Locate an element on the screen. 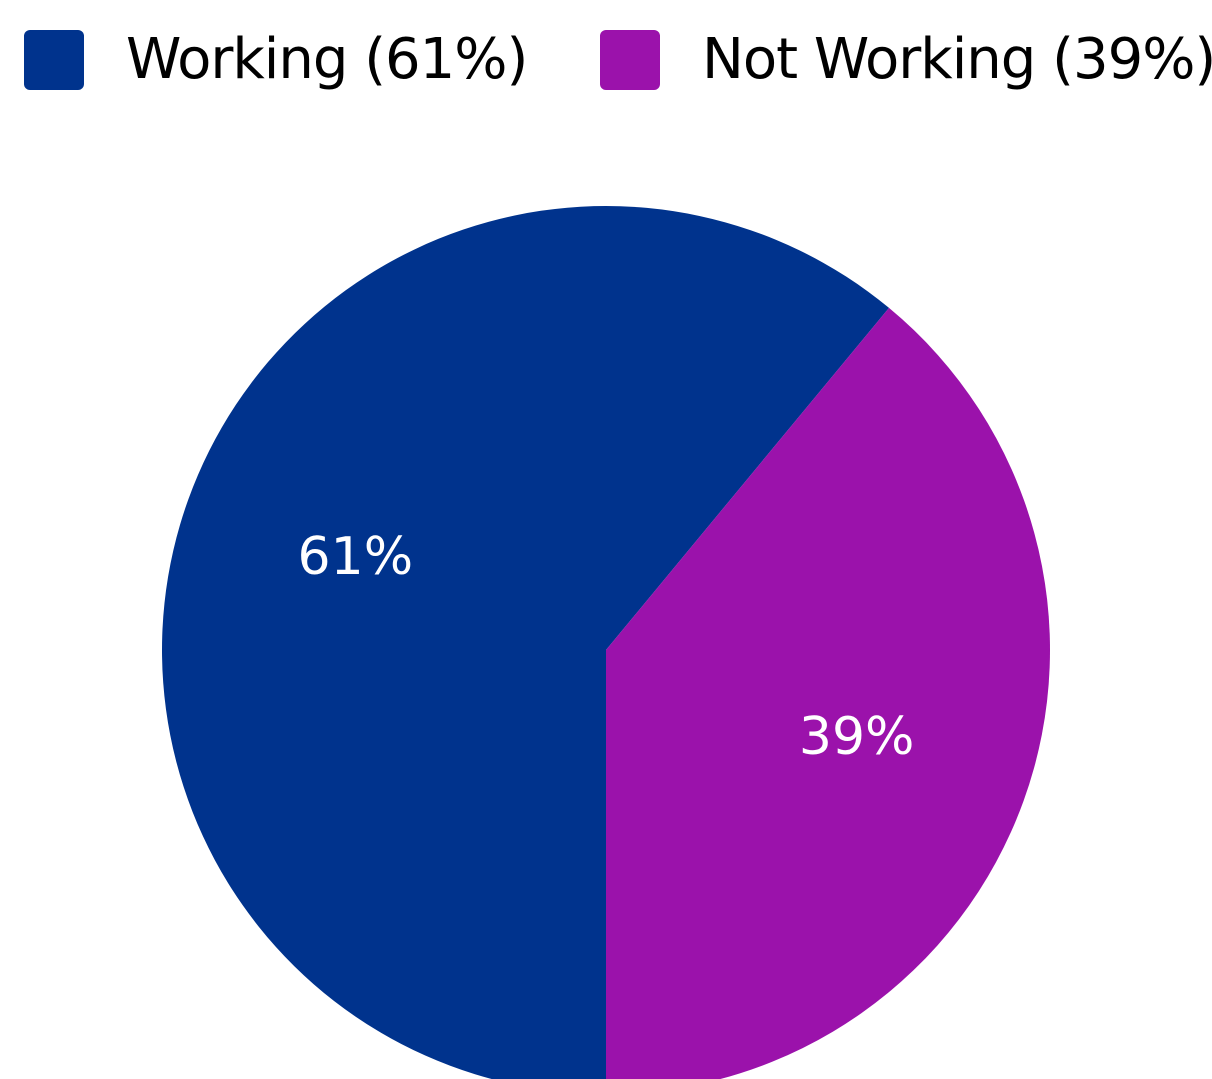  data-label-working: 61% is located at coordinates (356, 557).